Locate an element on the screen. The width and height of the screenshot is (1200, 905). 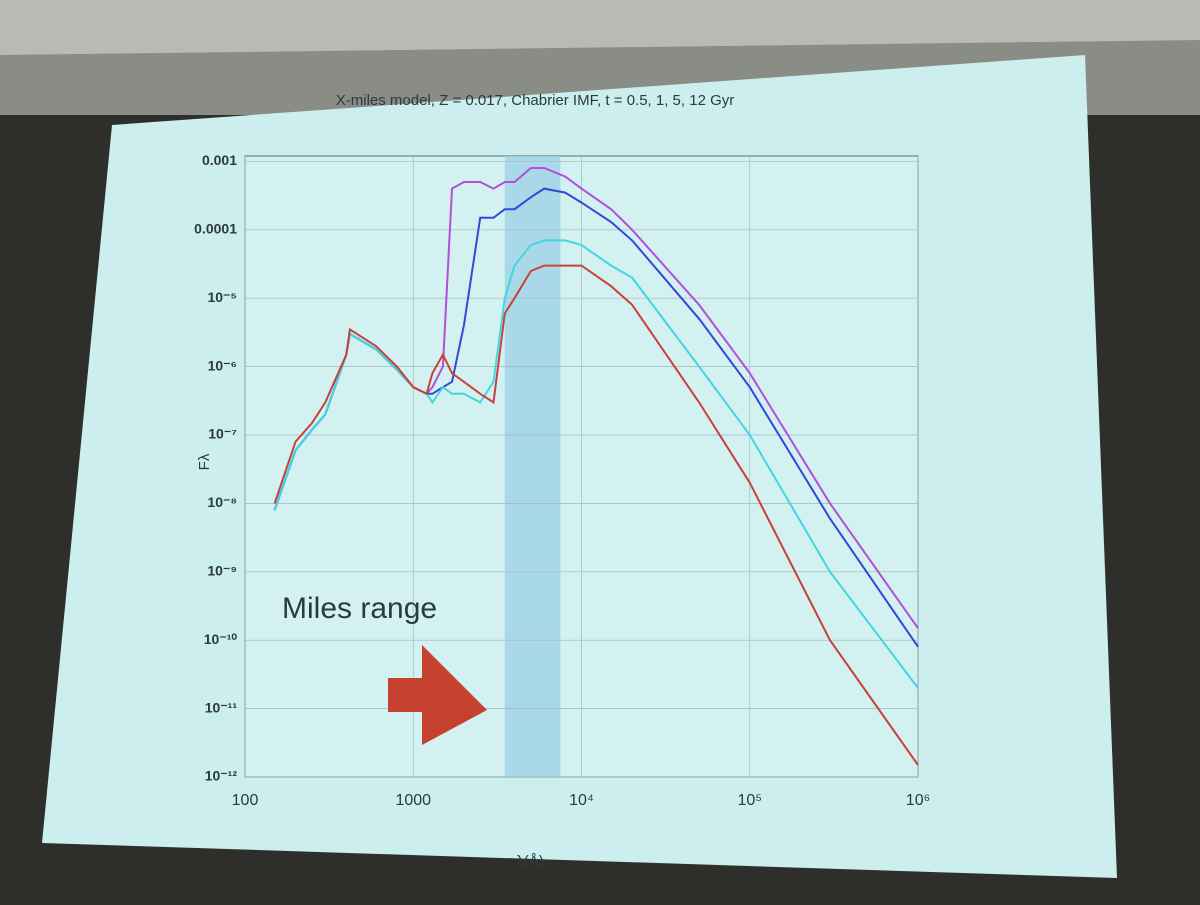
x-axis-label: λ(Å) is located at coordinates (530, 861).